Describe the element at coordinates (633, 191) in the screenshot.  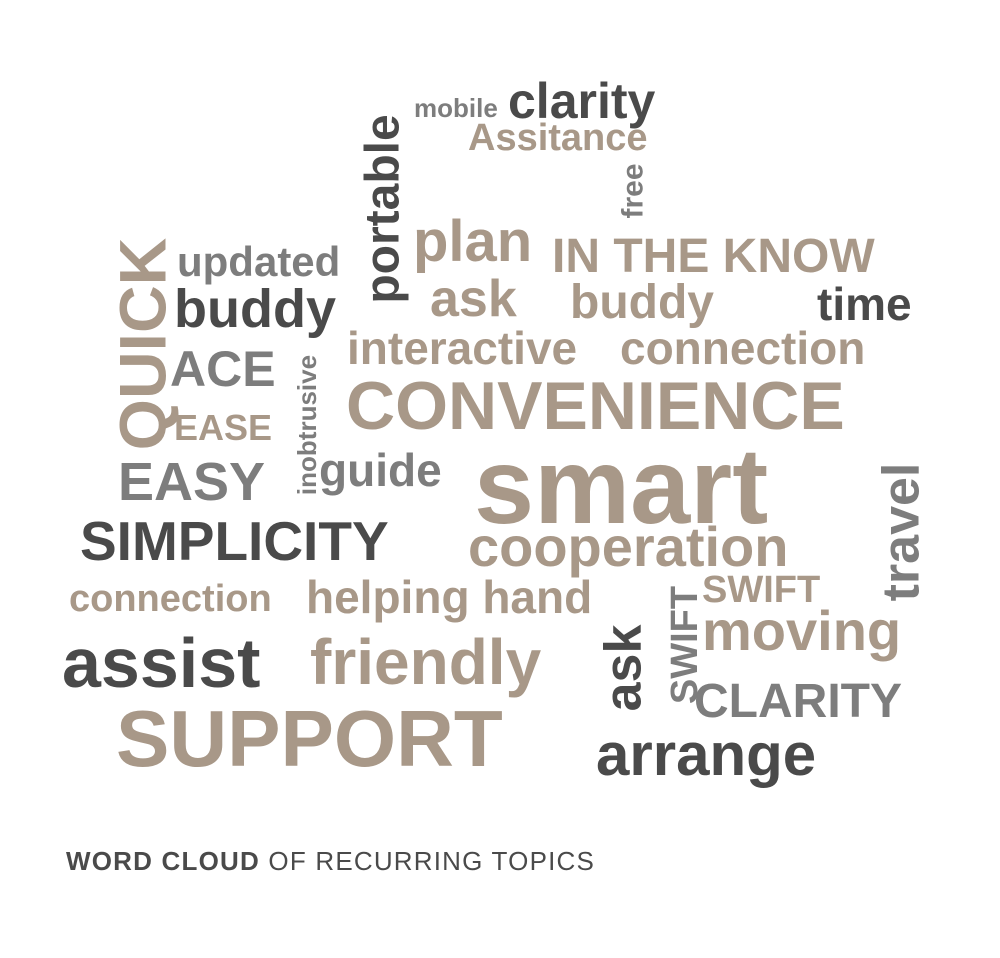
I see `word-free: free` at that location.